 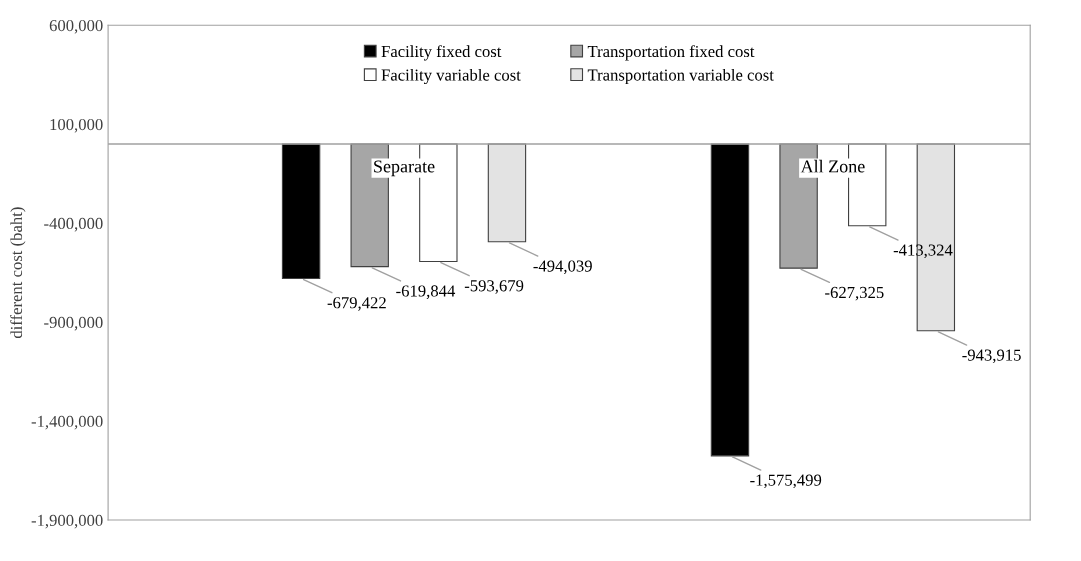 What do you see at coordinates (73, 224) in the screenshot?
I see `y-tick-label: -400,000` at bounding box center [73, 224].